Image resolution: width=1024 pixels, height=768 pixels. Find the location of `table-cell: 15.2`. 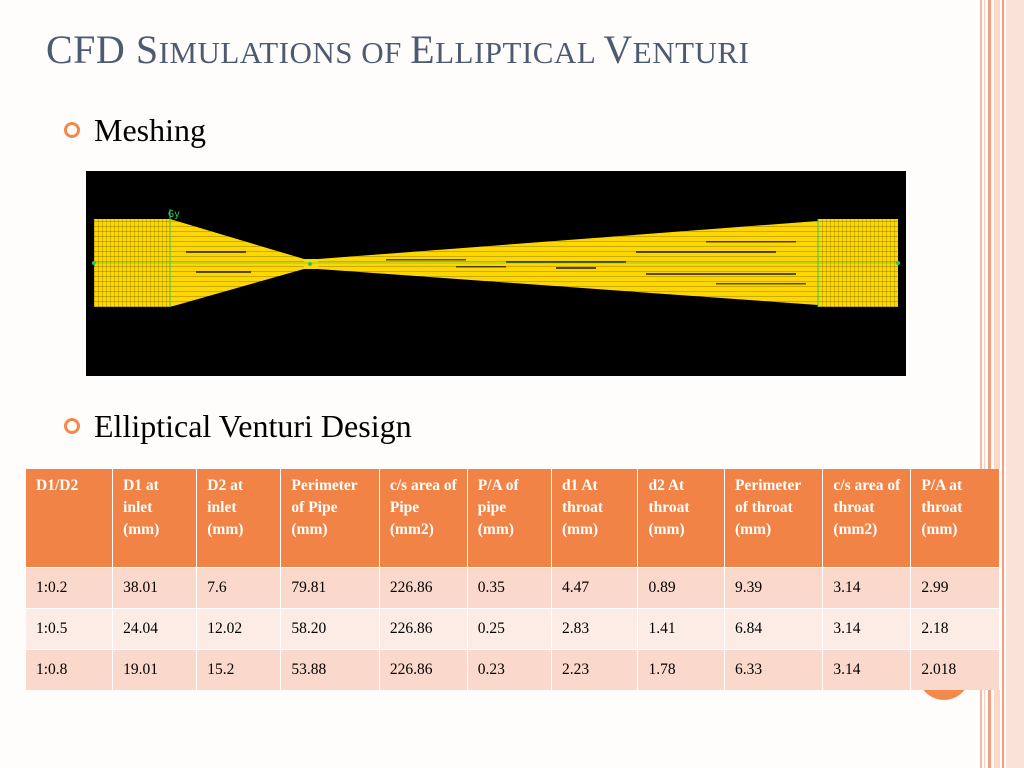

table-cell: 15.2 is located at coordinates (239, 669).